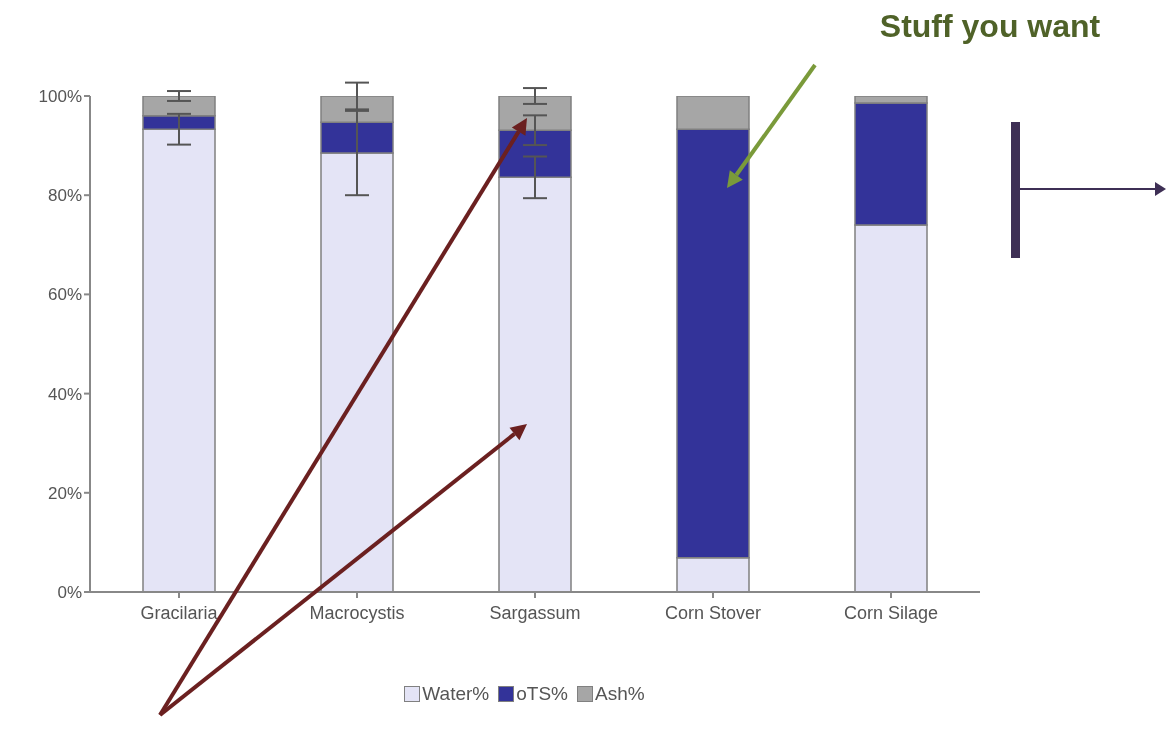 The height and width of the screenshot is (735, 1169). What do you see at coordinates (60, 97) in the screenshot?
I see `y-tick-label: 100%` at bounding box center [60, 97].